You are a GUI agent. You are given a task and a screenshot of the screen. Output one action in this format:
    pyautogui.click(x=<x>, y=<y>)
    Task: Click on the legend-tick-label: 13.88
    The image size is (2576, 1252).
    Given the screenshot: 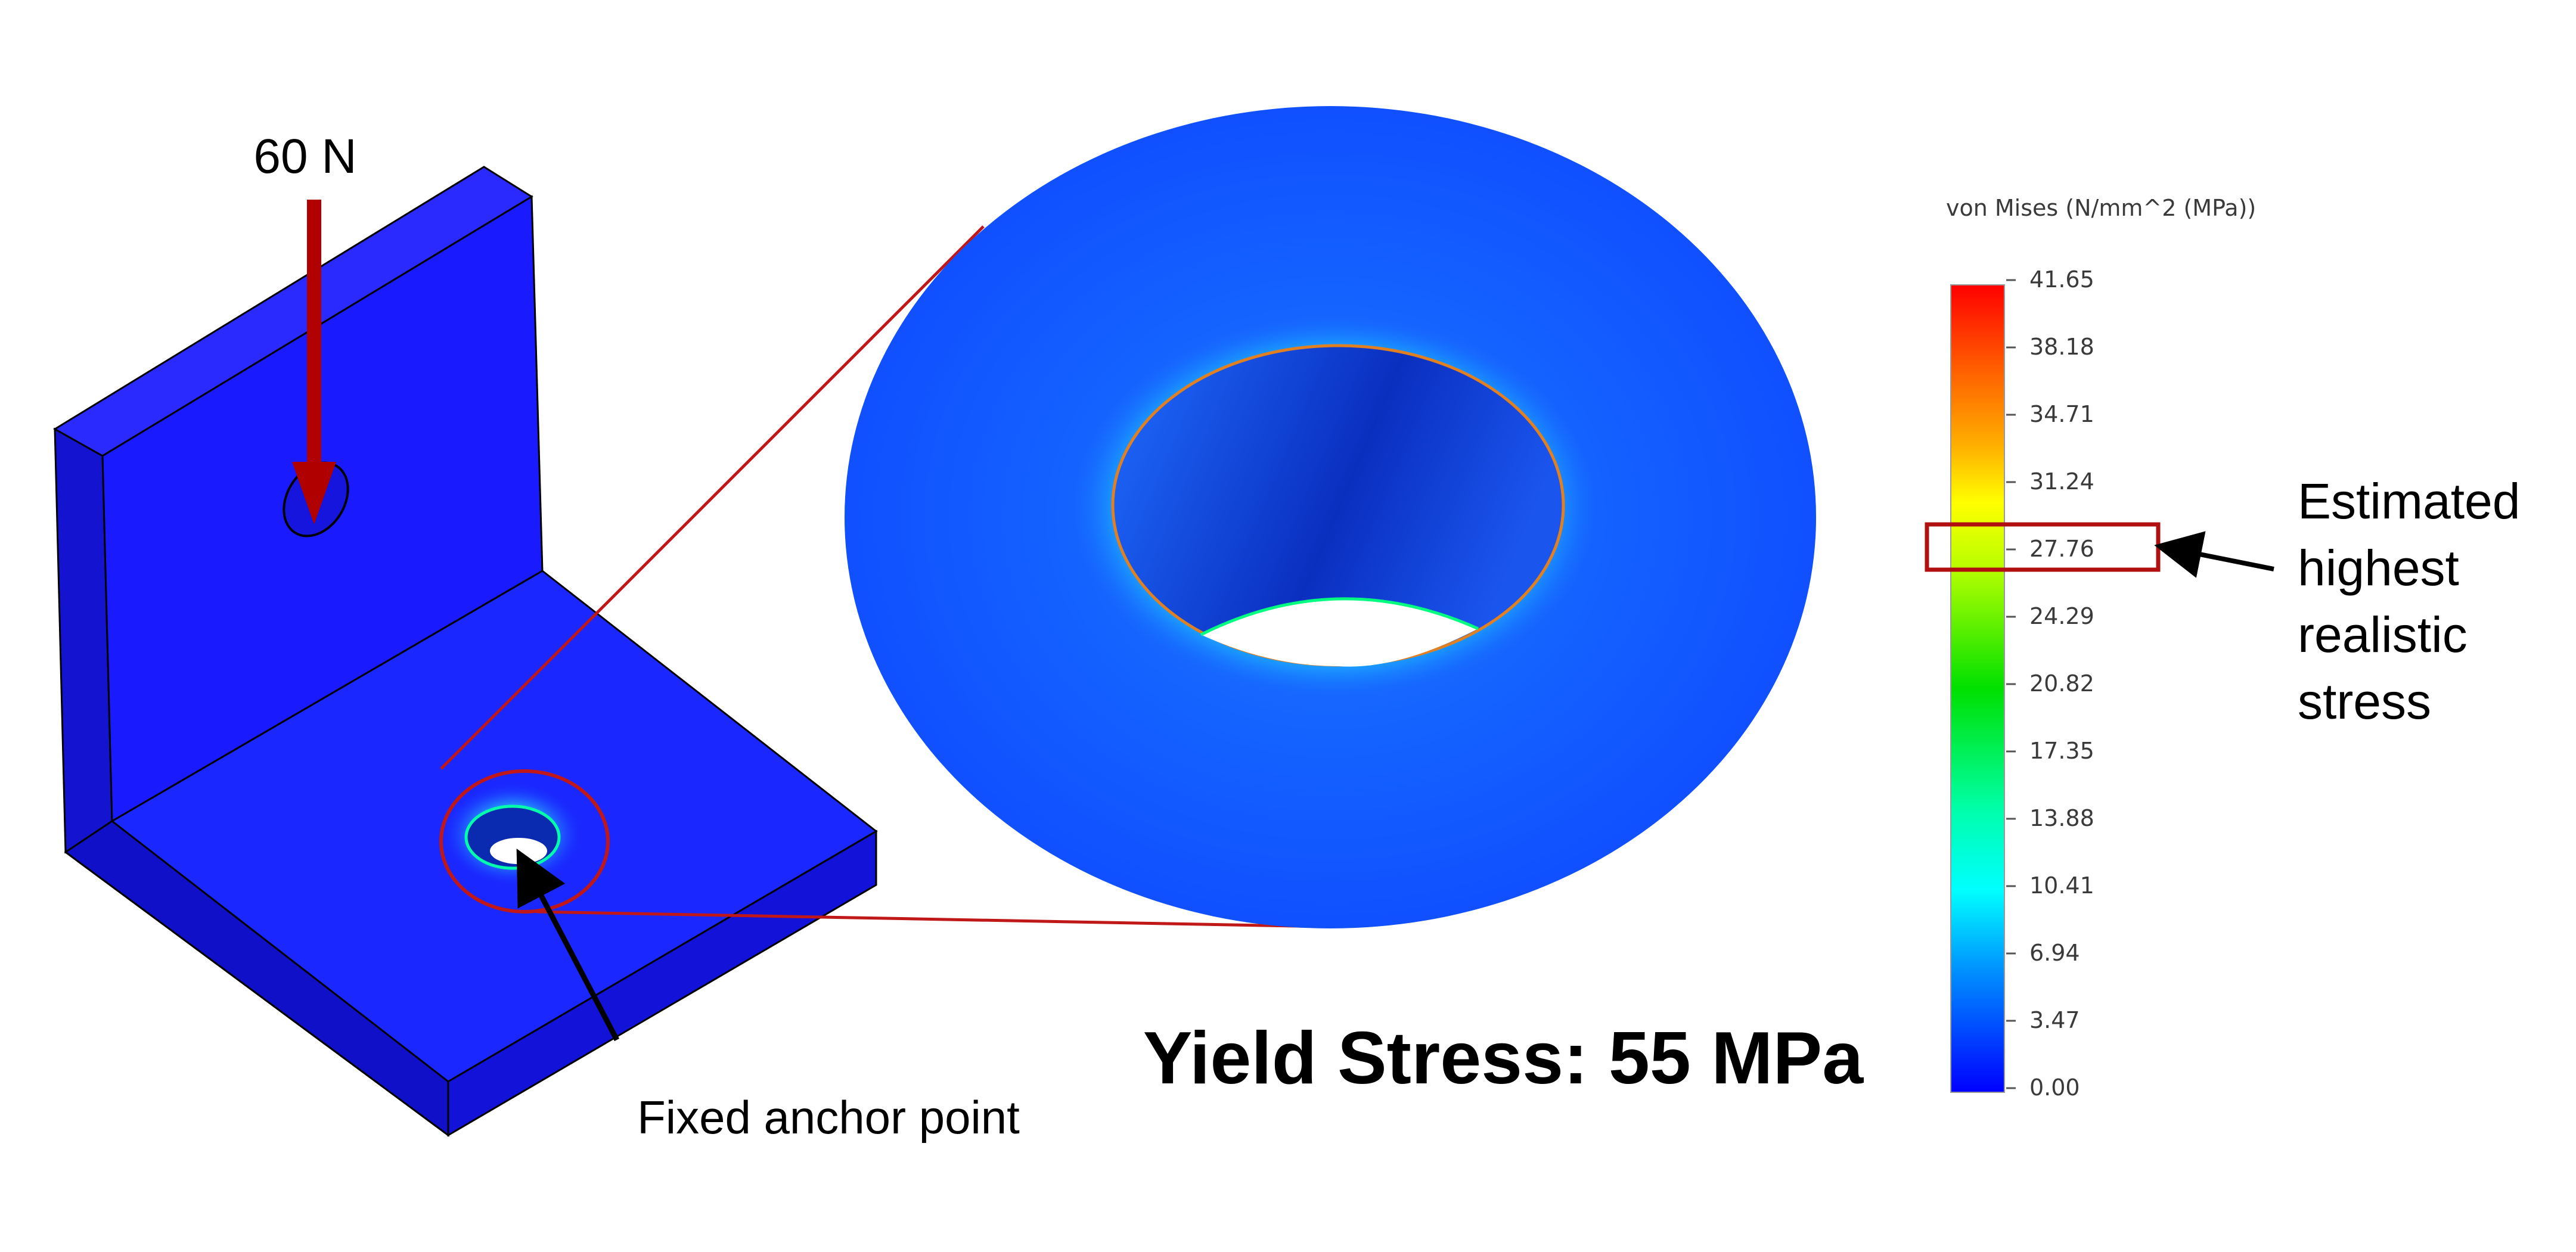 What is the action you would take?
    pyautogui.click(x=2061, y=818)
    